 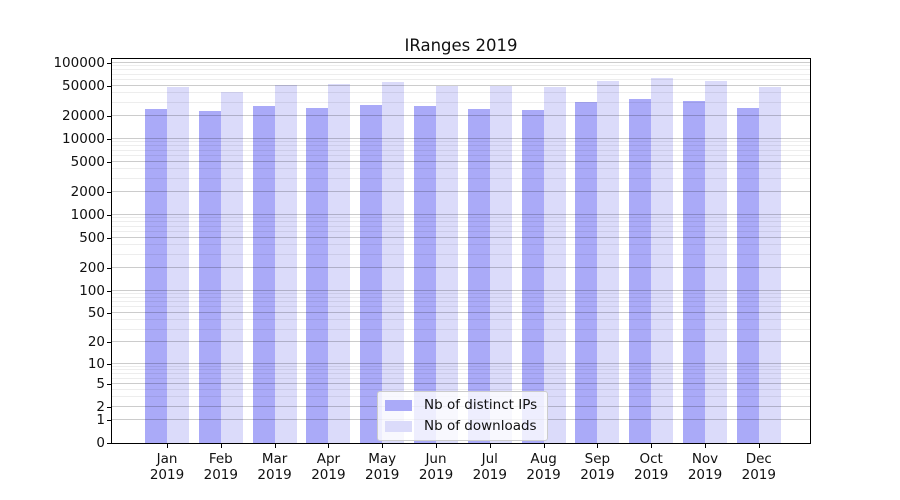 I want to click on bar-distinct-ips-may, so click(x=371, y=274).